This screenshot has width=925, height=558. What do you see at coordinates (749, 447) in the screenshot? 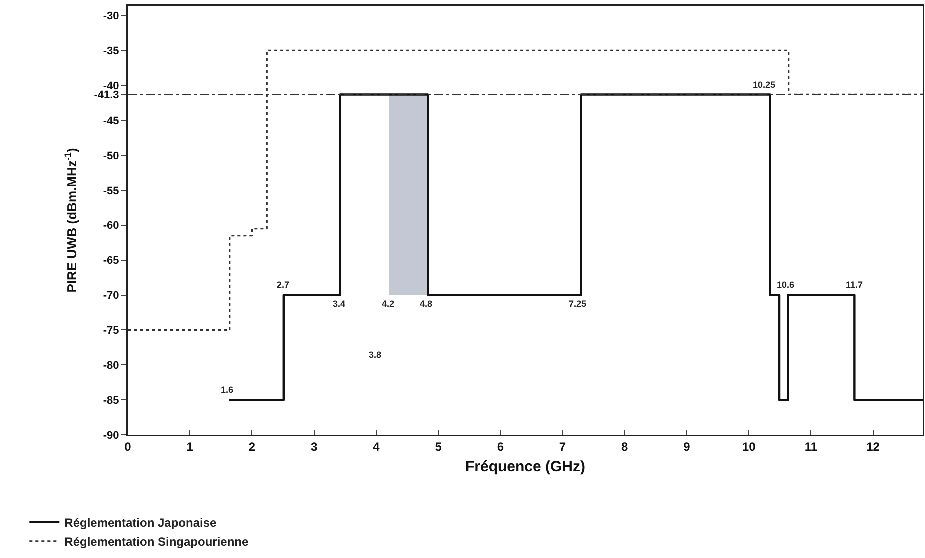
I see `x-tick-label: 10` at bounding box center [749, 447].